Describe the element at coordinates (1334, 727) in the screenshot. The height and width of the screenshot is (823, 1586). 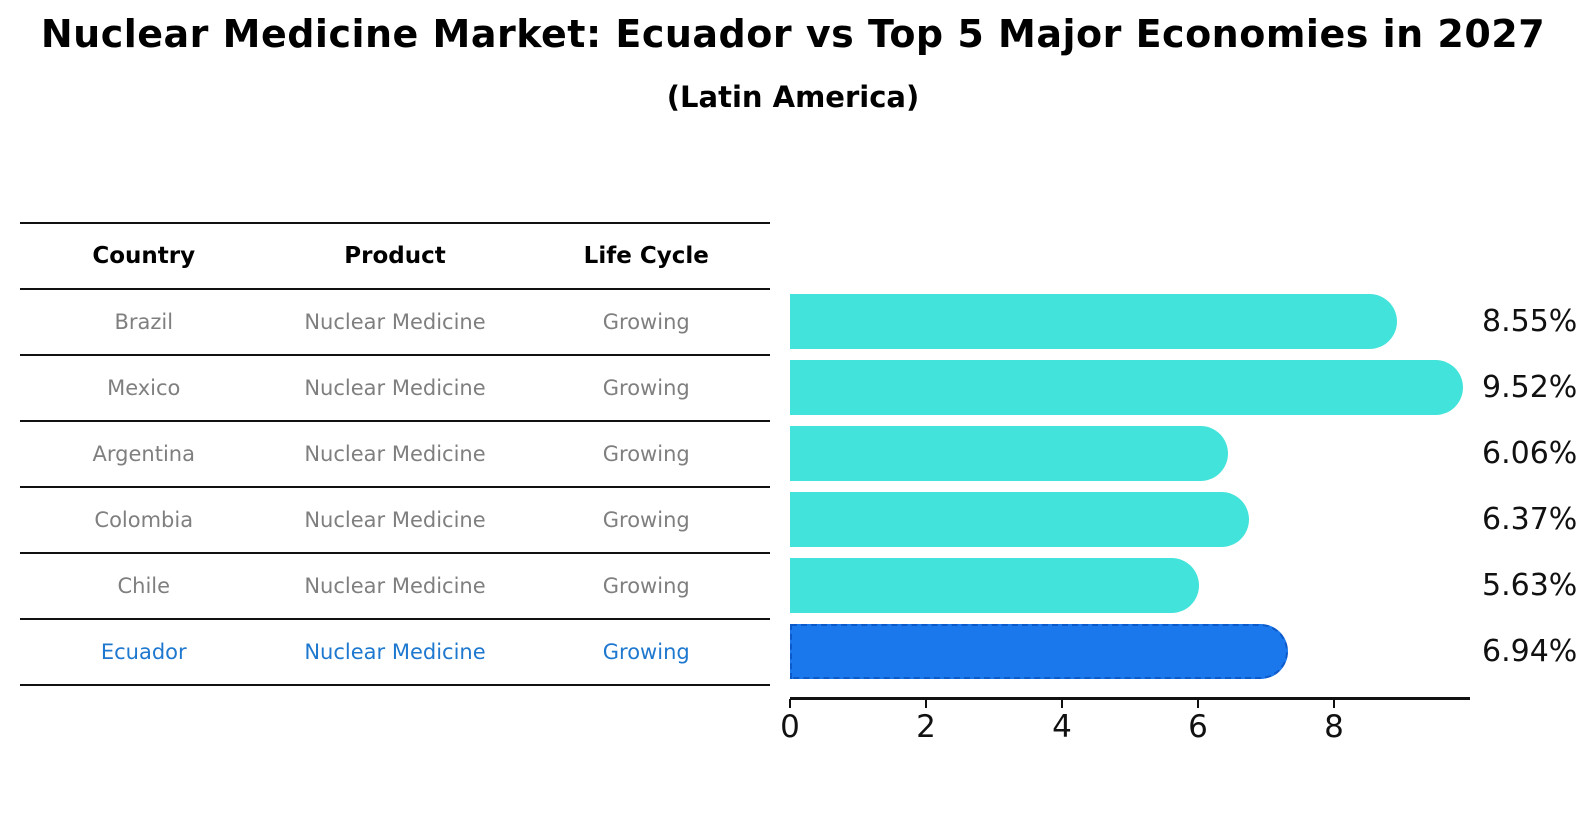
I see `x-tick-label: 8` at that location.